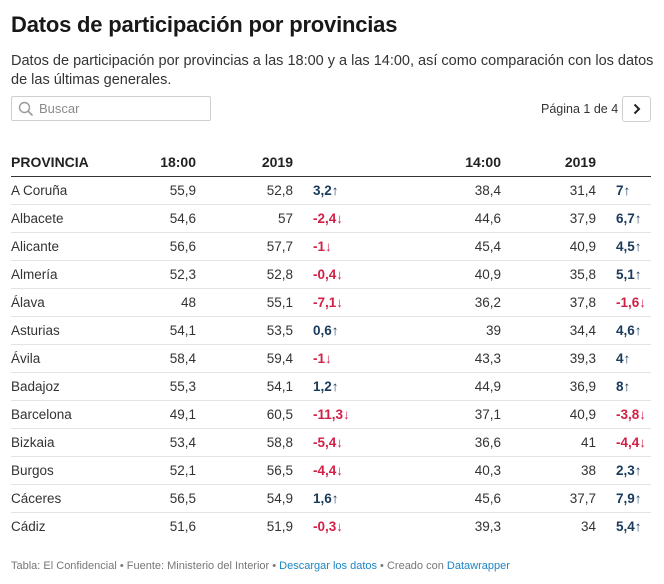  What do you see at coordinates (73, 274) in the screenshot?
I see `cell-provincia: Almería` at bounding box center [73, 274].